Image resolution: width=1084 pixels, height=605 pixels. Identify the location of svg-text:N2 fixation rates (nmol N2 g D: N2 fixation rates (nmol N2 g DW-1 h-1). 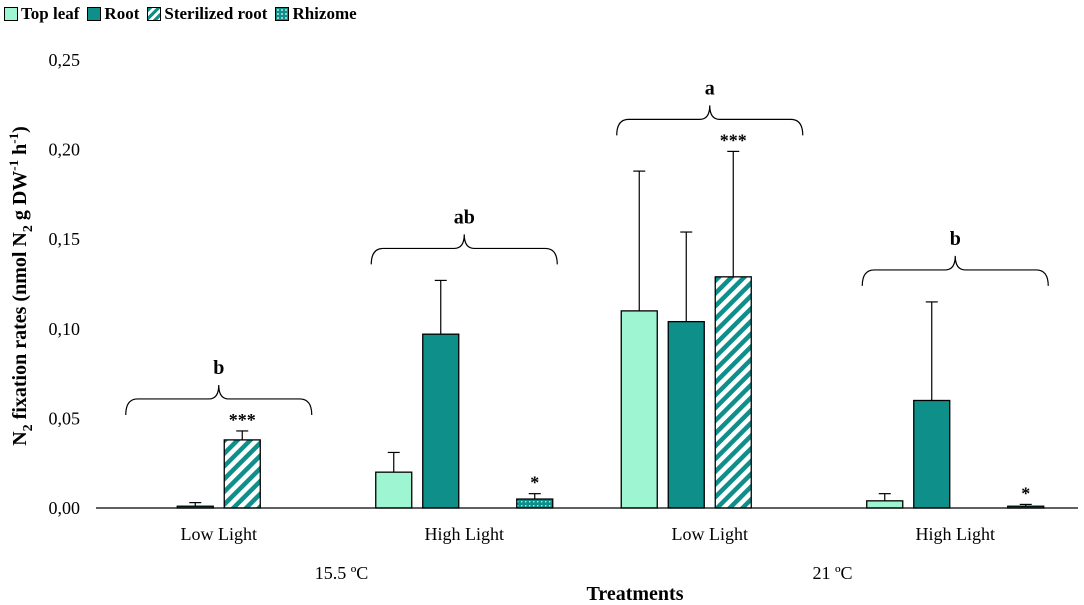
(21, 286).